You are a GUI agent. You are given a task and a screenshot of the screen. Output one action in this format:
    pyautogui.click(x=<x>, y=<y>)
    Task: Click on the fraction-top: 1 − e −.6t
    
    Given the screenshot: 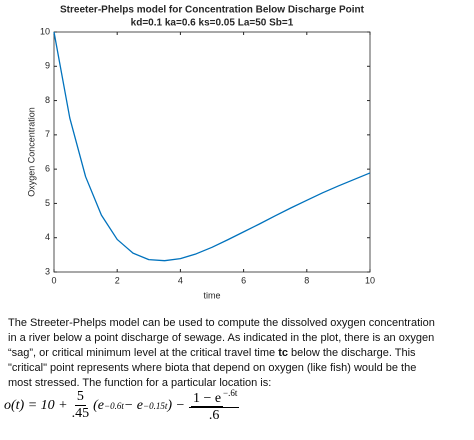 What is the action you would take?
    pyautogui.click(x=214, y=398)
    